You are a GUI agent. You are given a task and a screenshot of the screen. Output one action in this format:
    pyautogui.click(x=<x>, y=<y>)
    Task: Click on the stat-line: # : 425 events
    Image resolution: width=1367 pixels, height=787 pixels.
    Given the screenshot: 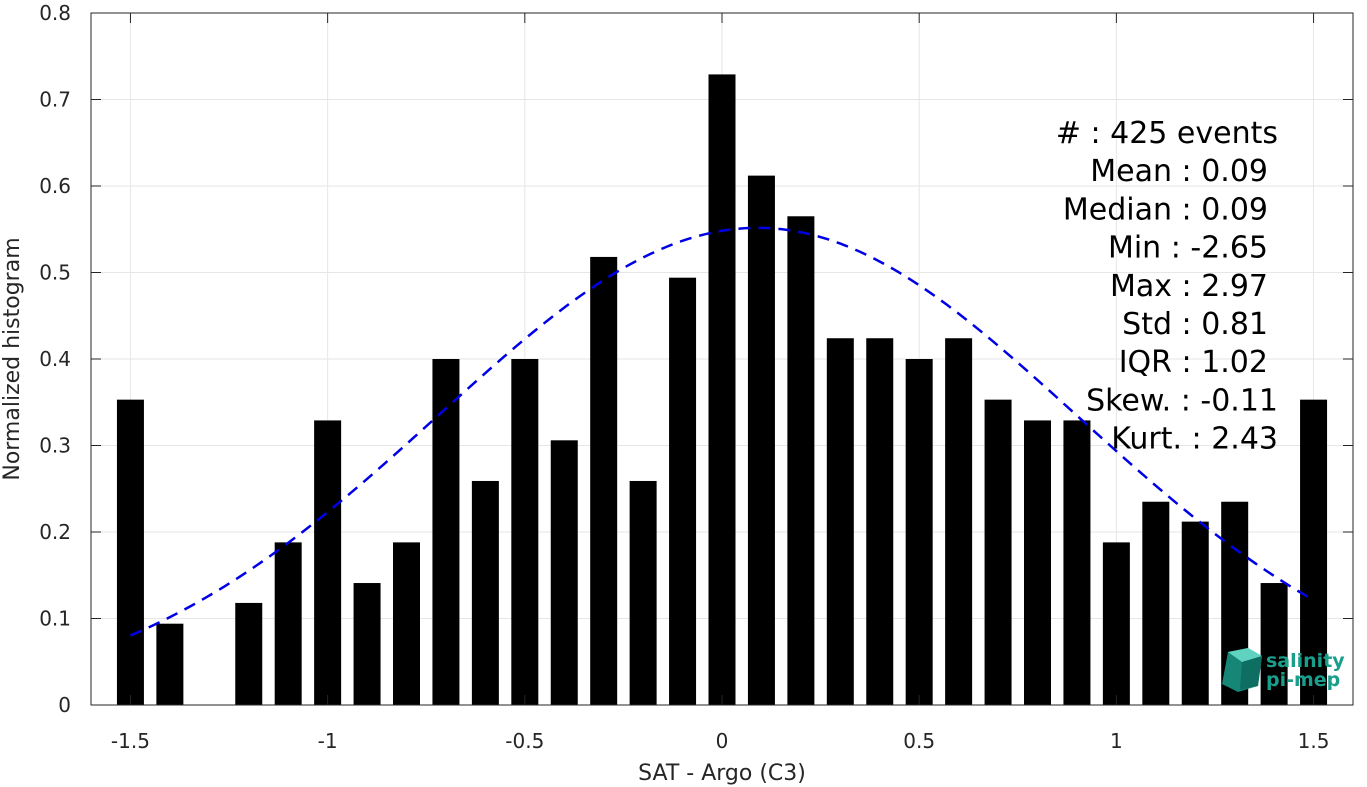 What is the action you would take?
    pyautogui.click(x=1167, y=133)
    